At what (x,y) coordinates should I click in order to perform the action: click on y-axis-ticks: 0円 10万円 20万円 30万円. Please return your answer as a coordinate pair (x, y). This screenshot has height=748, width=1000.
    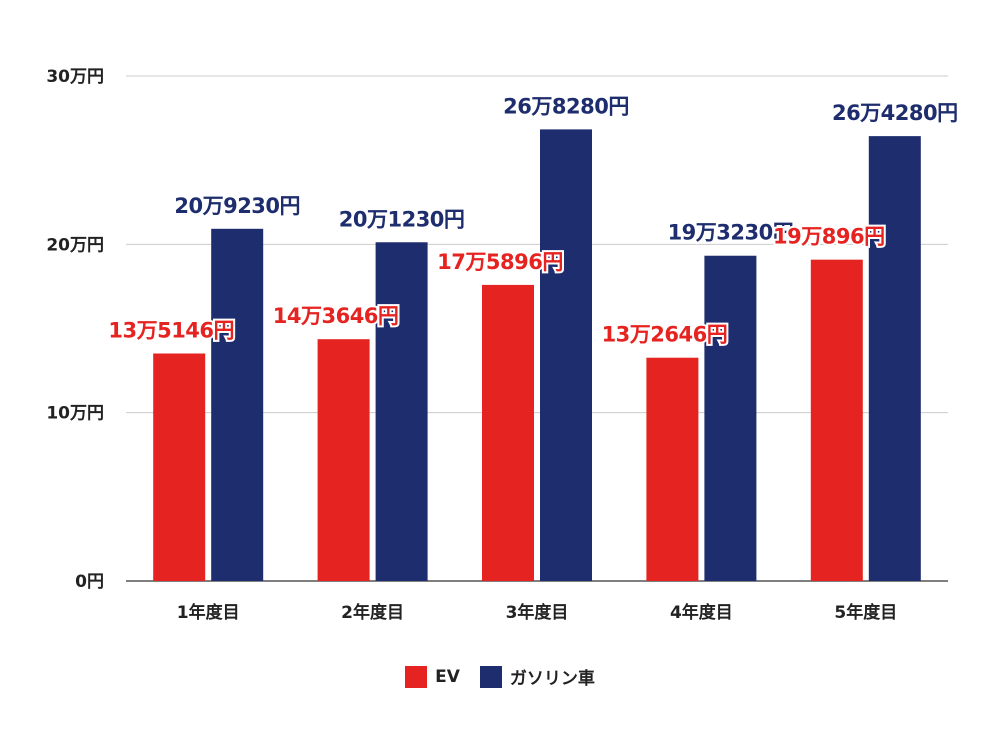
    Looking at the image, I should click on (75, 329).